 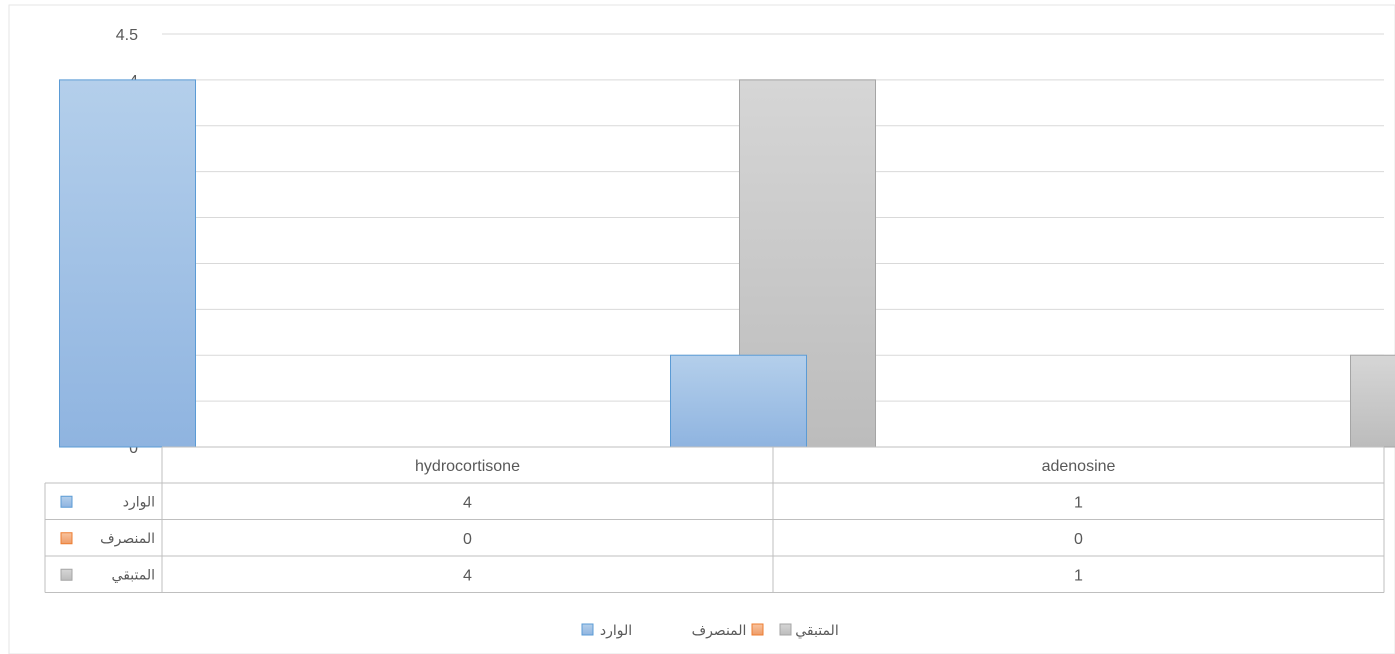 I want to click on category-label: adenosine, so click(x=1079, y=466).